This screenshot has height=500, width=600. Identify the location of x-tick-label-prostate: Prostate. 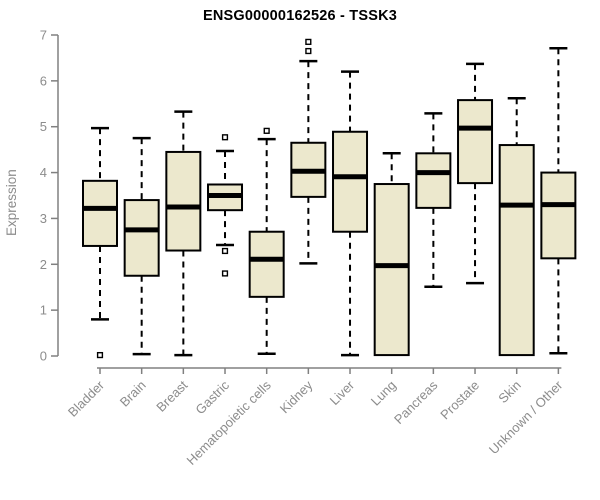
(459, 400).